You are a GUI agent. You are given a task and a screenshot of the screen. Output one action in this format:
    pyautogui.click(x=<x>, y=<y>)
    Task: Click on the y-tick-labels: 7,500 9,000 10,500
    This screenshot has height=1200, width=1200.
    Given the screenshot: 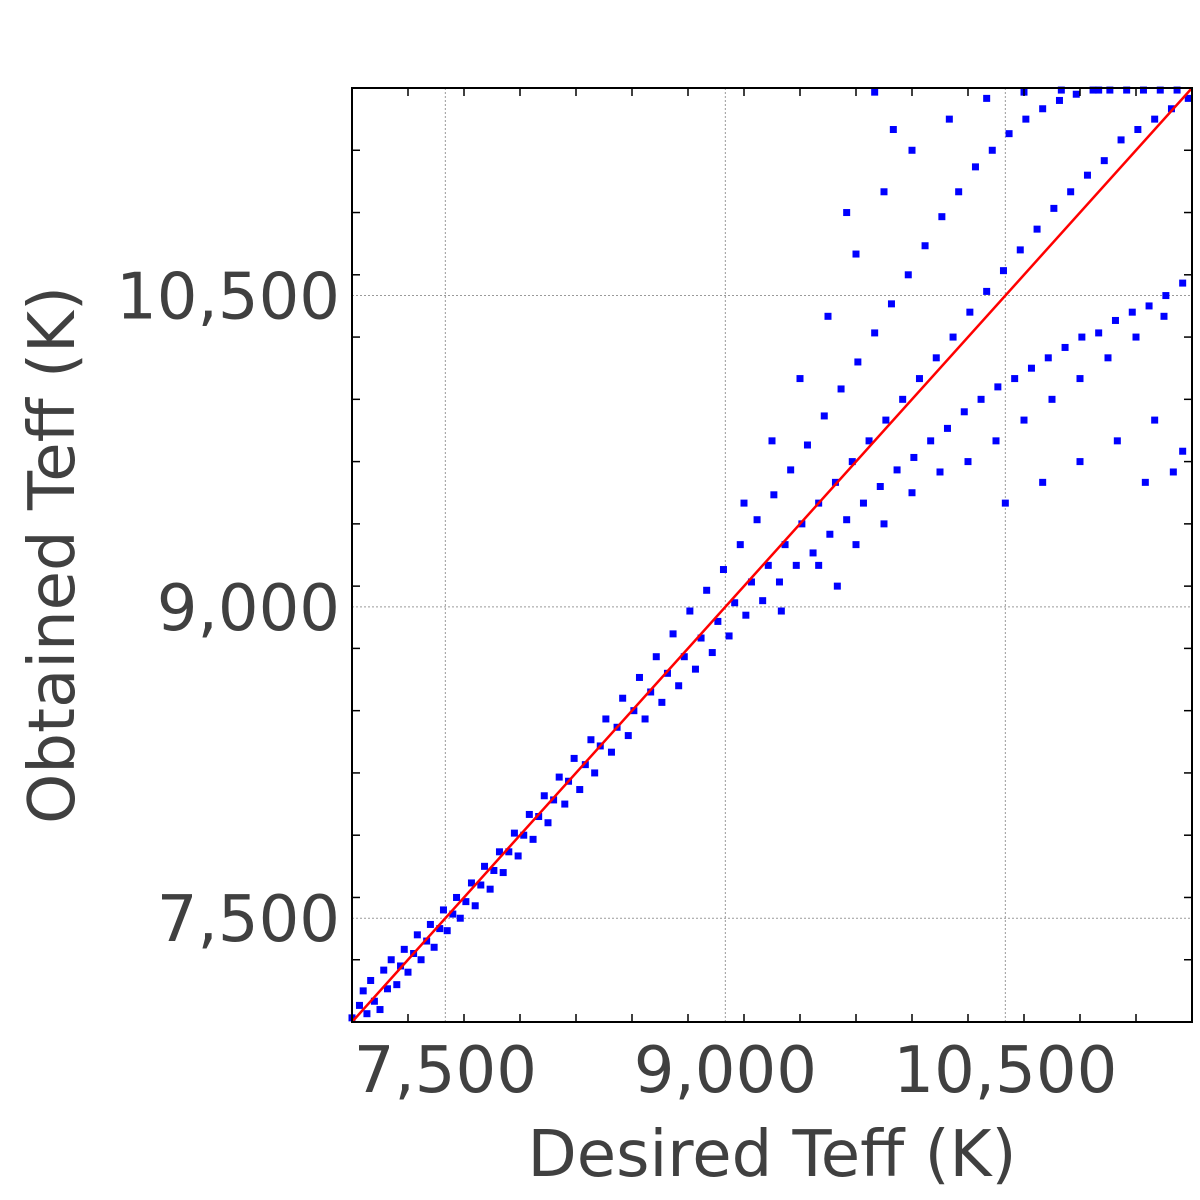 What is the action you would take?
    pyautogui.click(x=228, y=609)
    